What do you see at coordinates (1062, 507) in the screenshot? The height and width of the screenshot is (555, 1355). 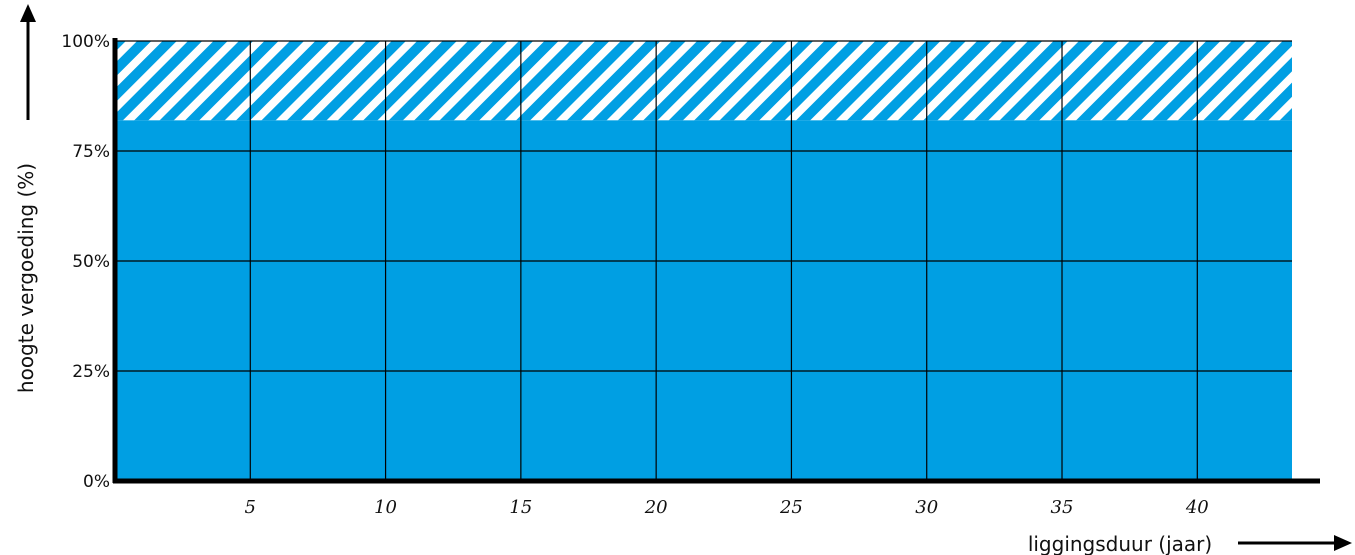 I see `x-tick-label: 35` at bounding box center [1062, 507].